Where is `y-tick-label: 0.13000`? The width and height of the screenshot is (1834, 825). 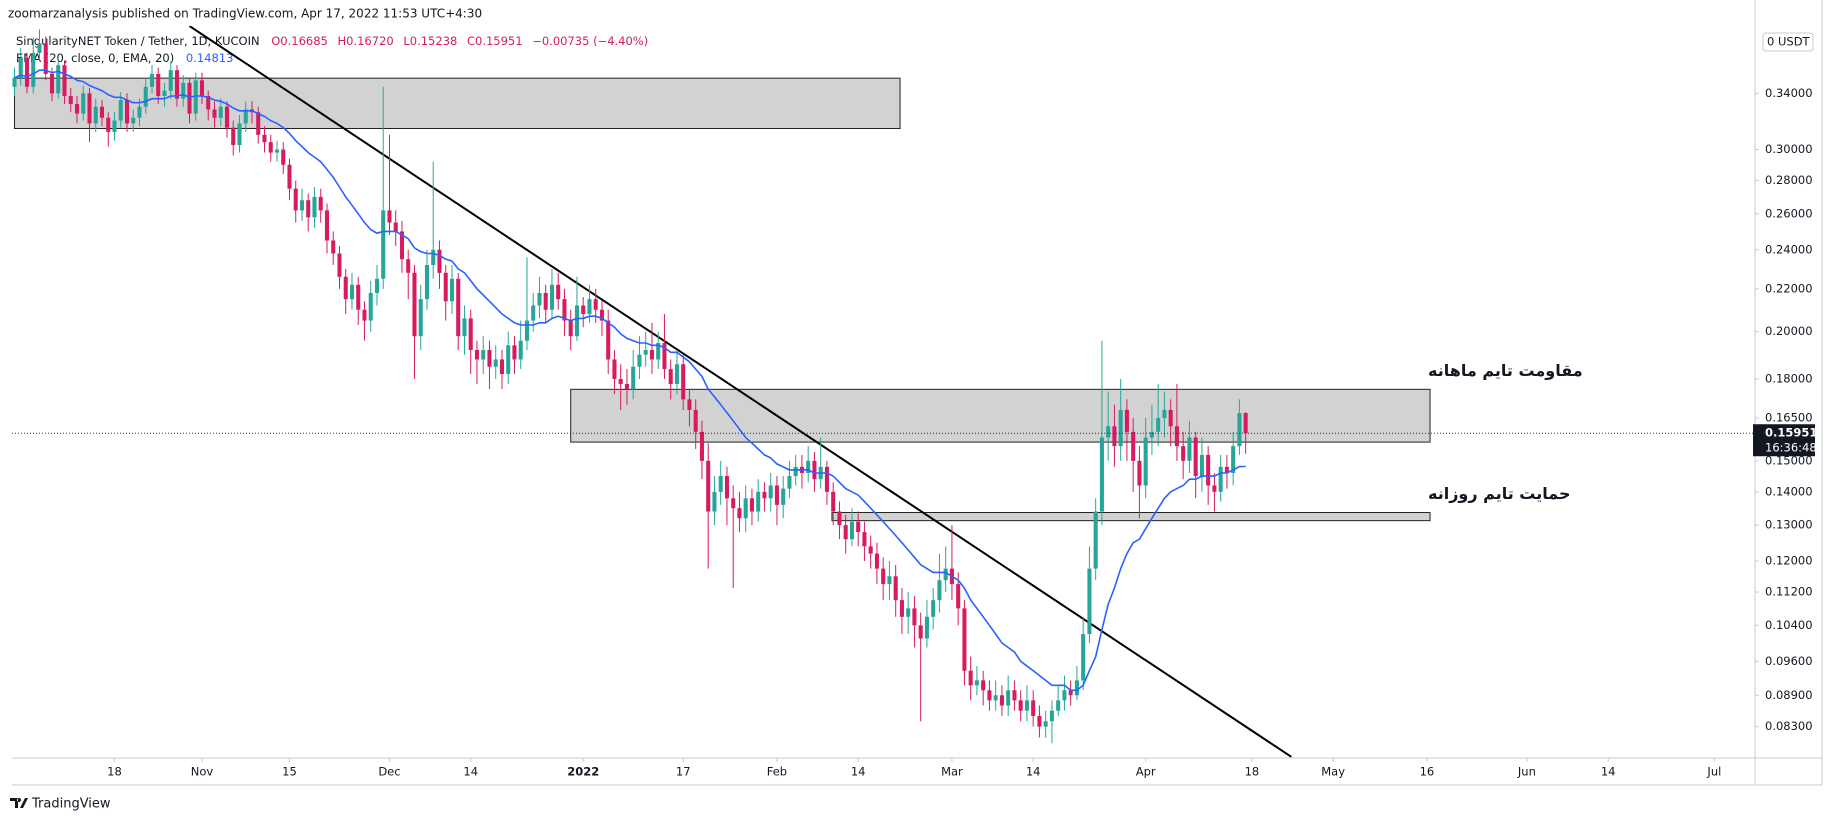 y-tick-label: 0.13000 is located at coordinates (1789, 525).